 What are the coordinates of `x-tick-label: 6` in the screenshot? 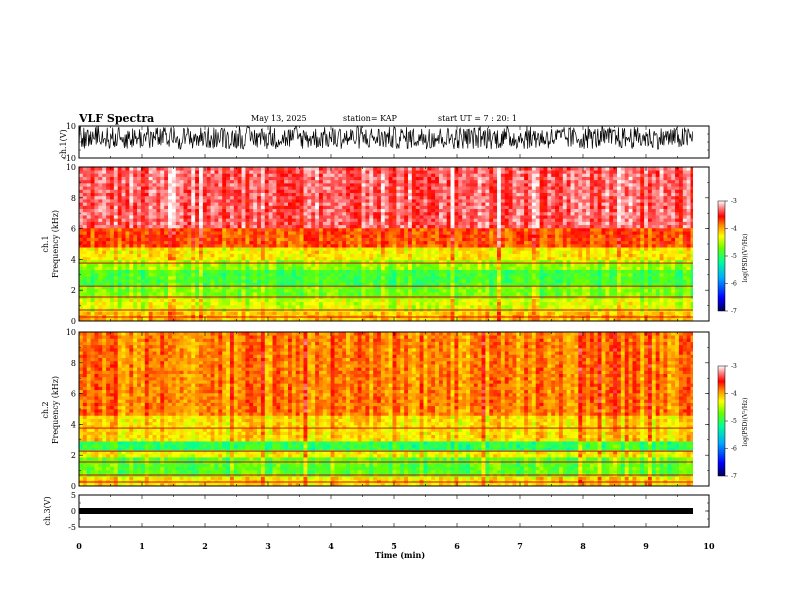 It's located at (457, 546).